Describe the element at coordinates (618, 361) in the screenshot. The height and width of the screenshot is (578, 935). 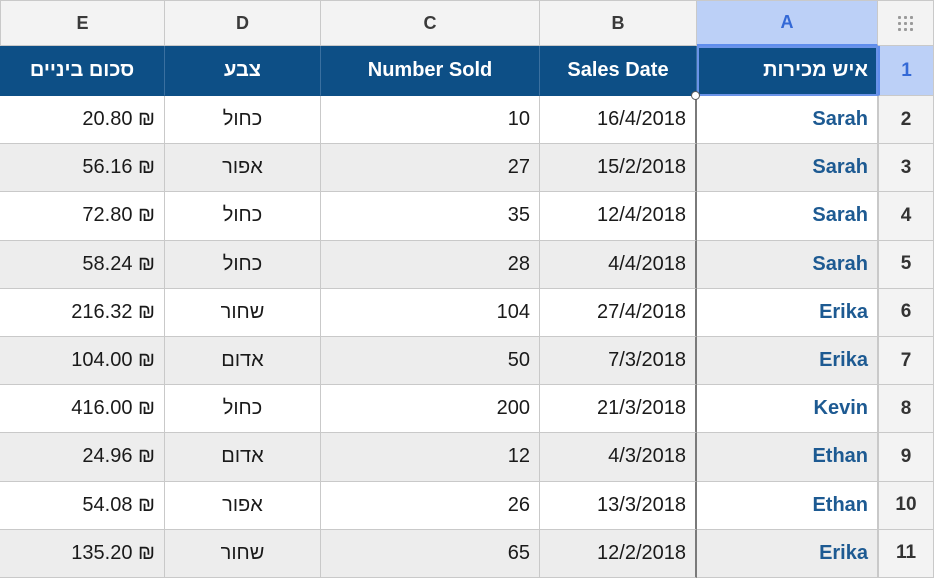
I see `cell-sales-date: 7/3/2018` at that location.